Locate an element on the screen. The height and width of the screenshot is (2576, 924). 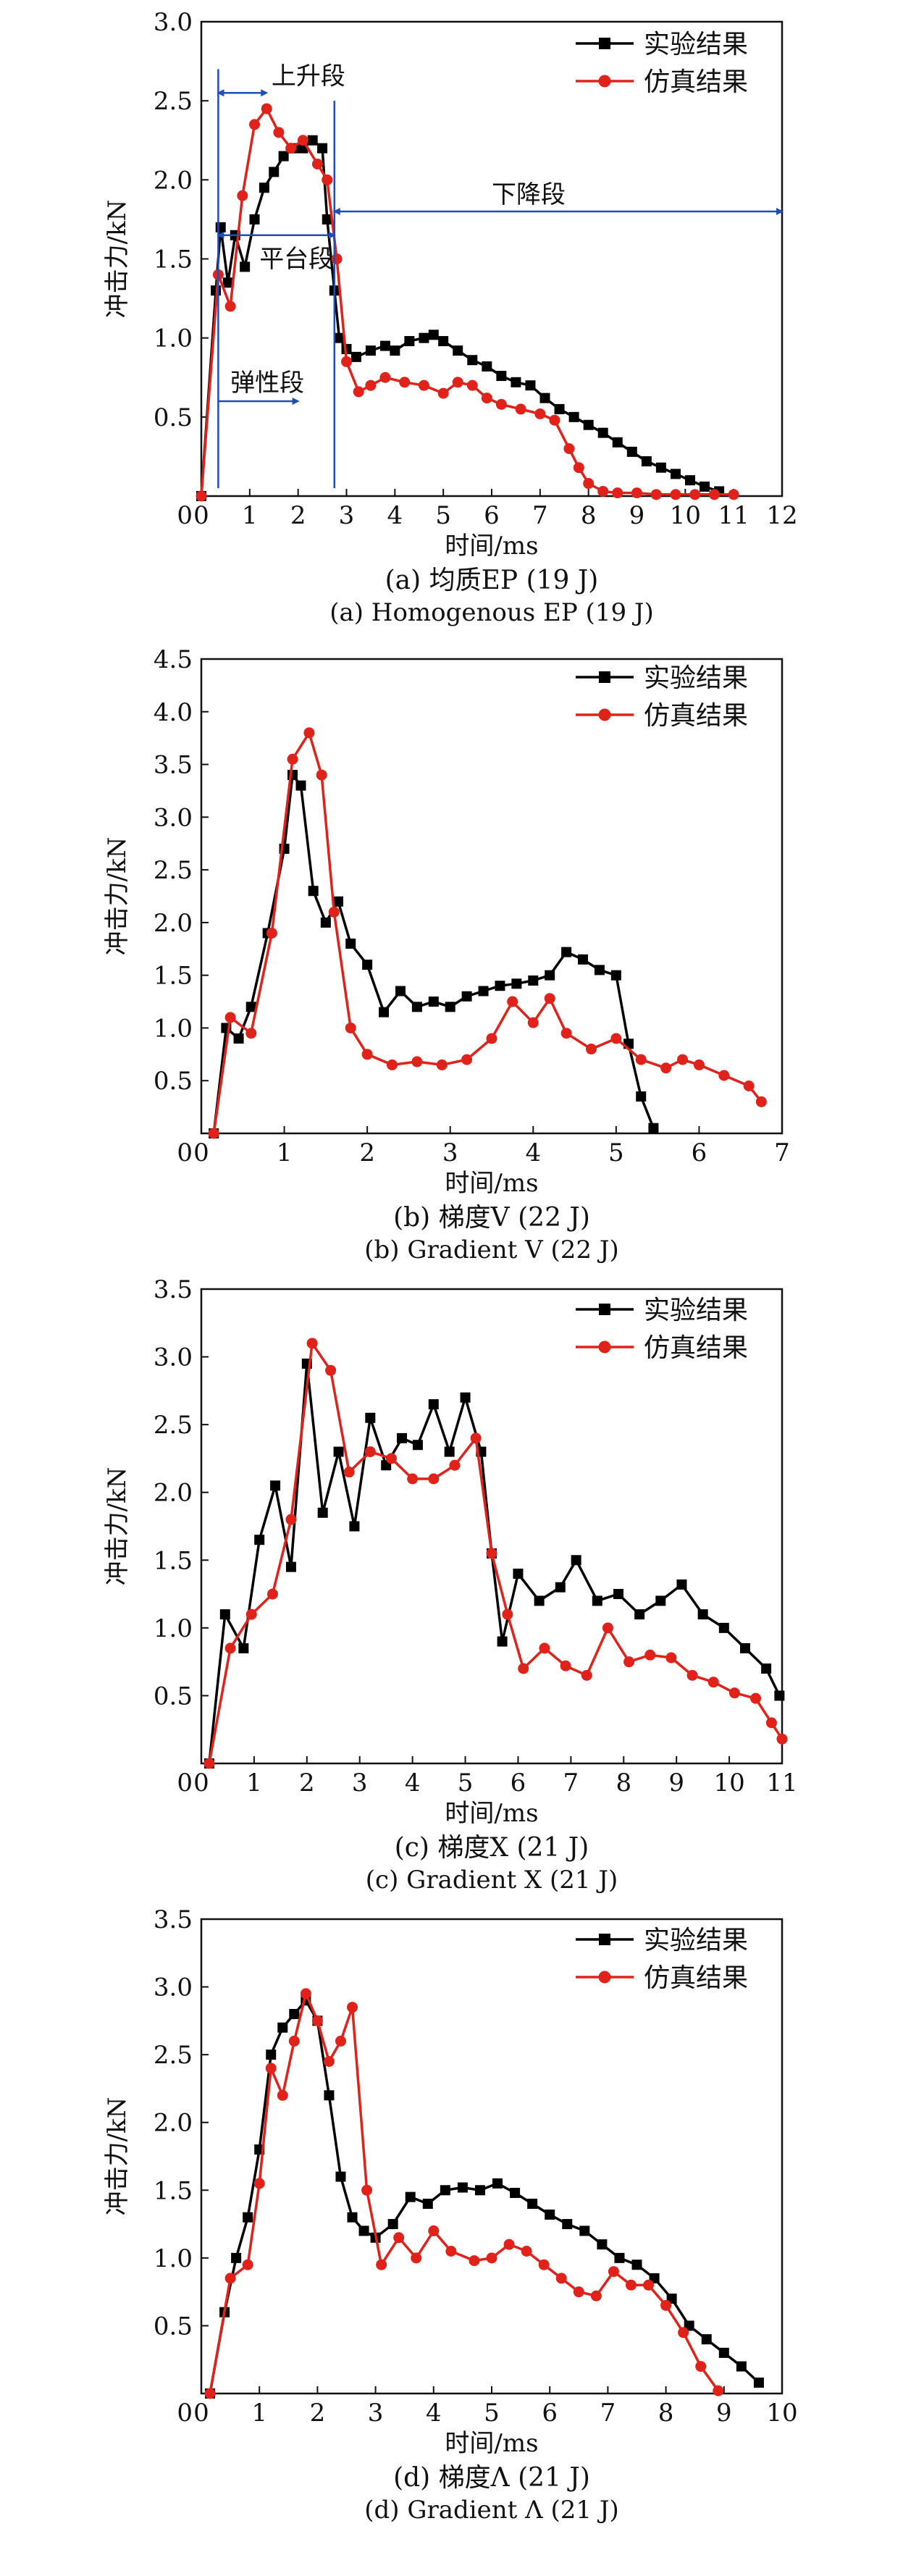
caption-cn: (d) 梯度Λ (21 J) is located at coordinates (491, 2478).